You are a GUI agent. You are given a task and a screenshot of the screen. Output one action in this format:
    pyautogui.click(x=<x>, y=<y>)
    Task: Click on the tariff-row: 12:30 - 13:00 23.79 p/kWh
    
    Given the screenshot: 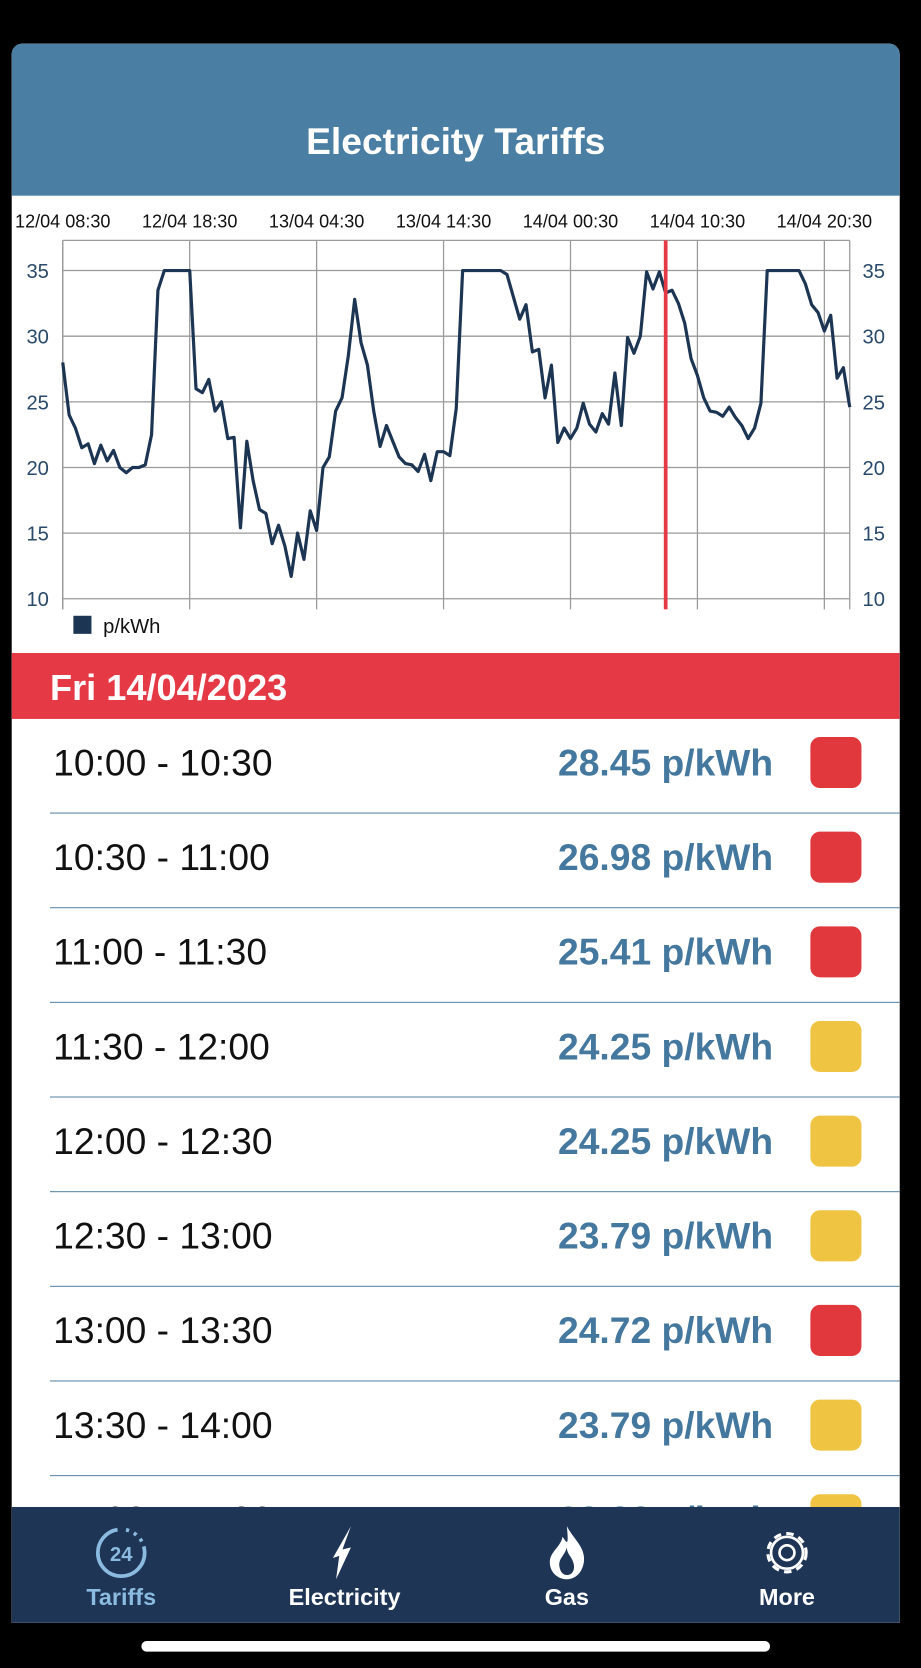 What is the action you would take?
    pyautogui.click(x=456, y=1239)
    